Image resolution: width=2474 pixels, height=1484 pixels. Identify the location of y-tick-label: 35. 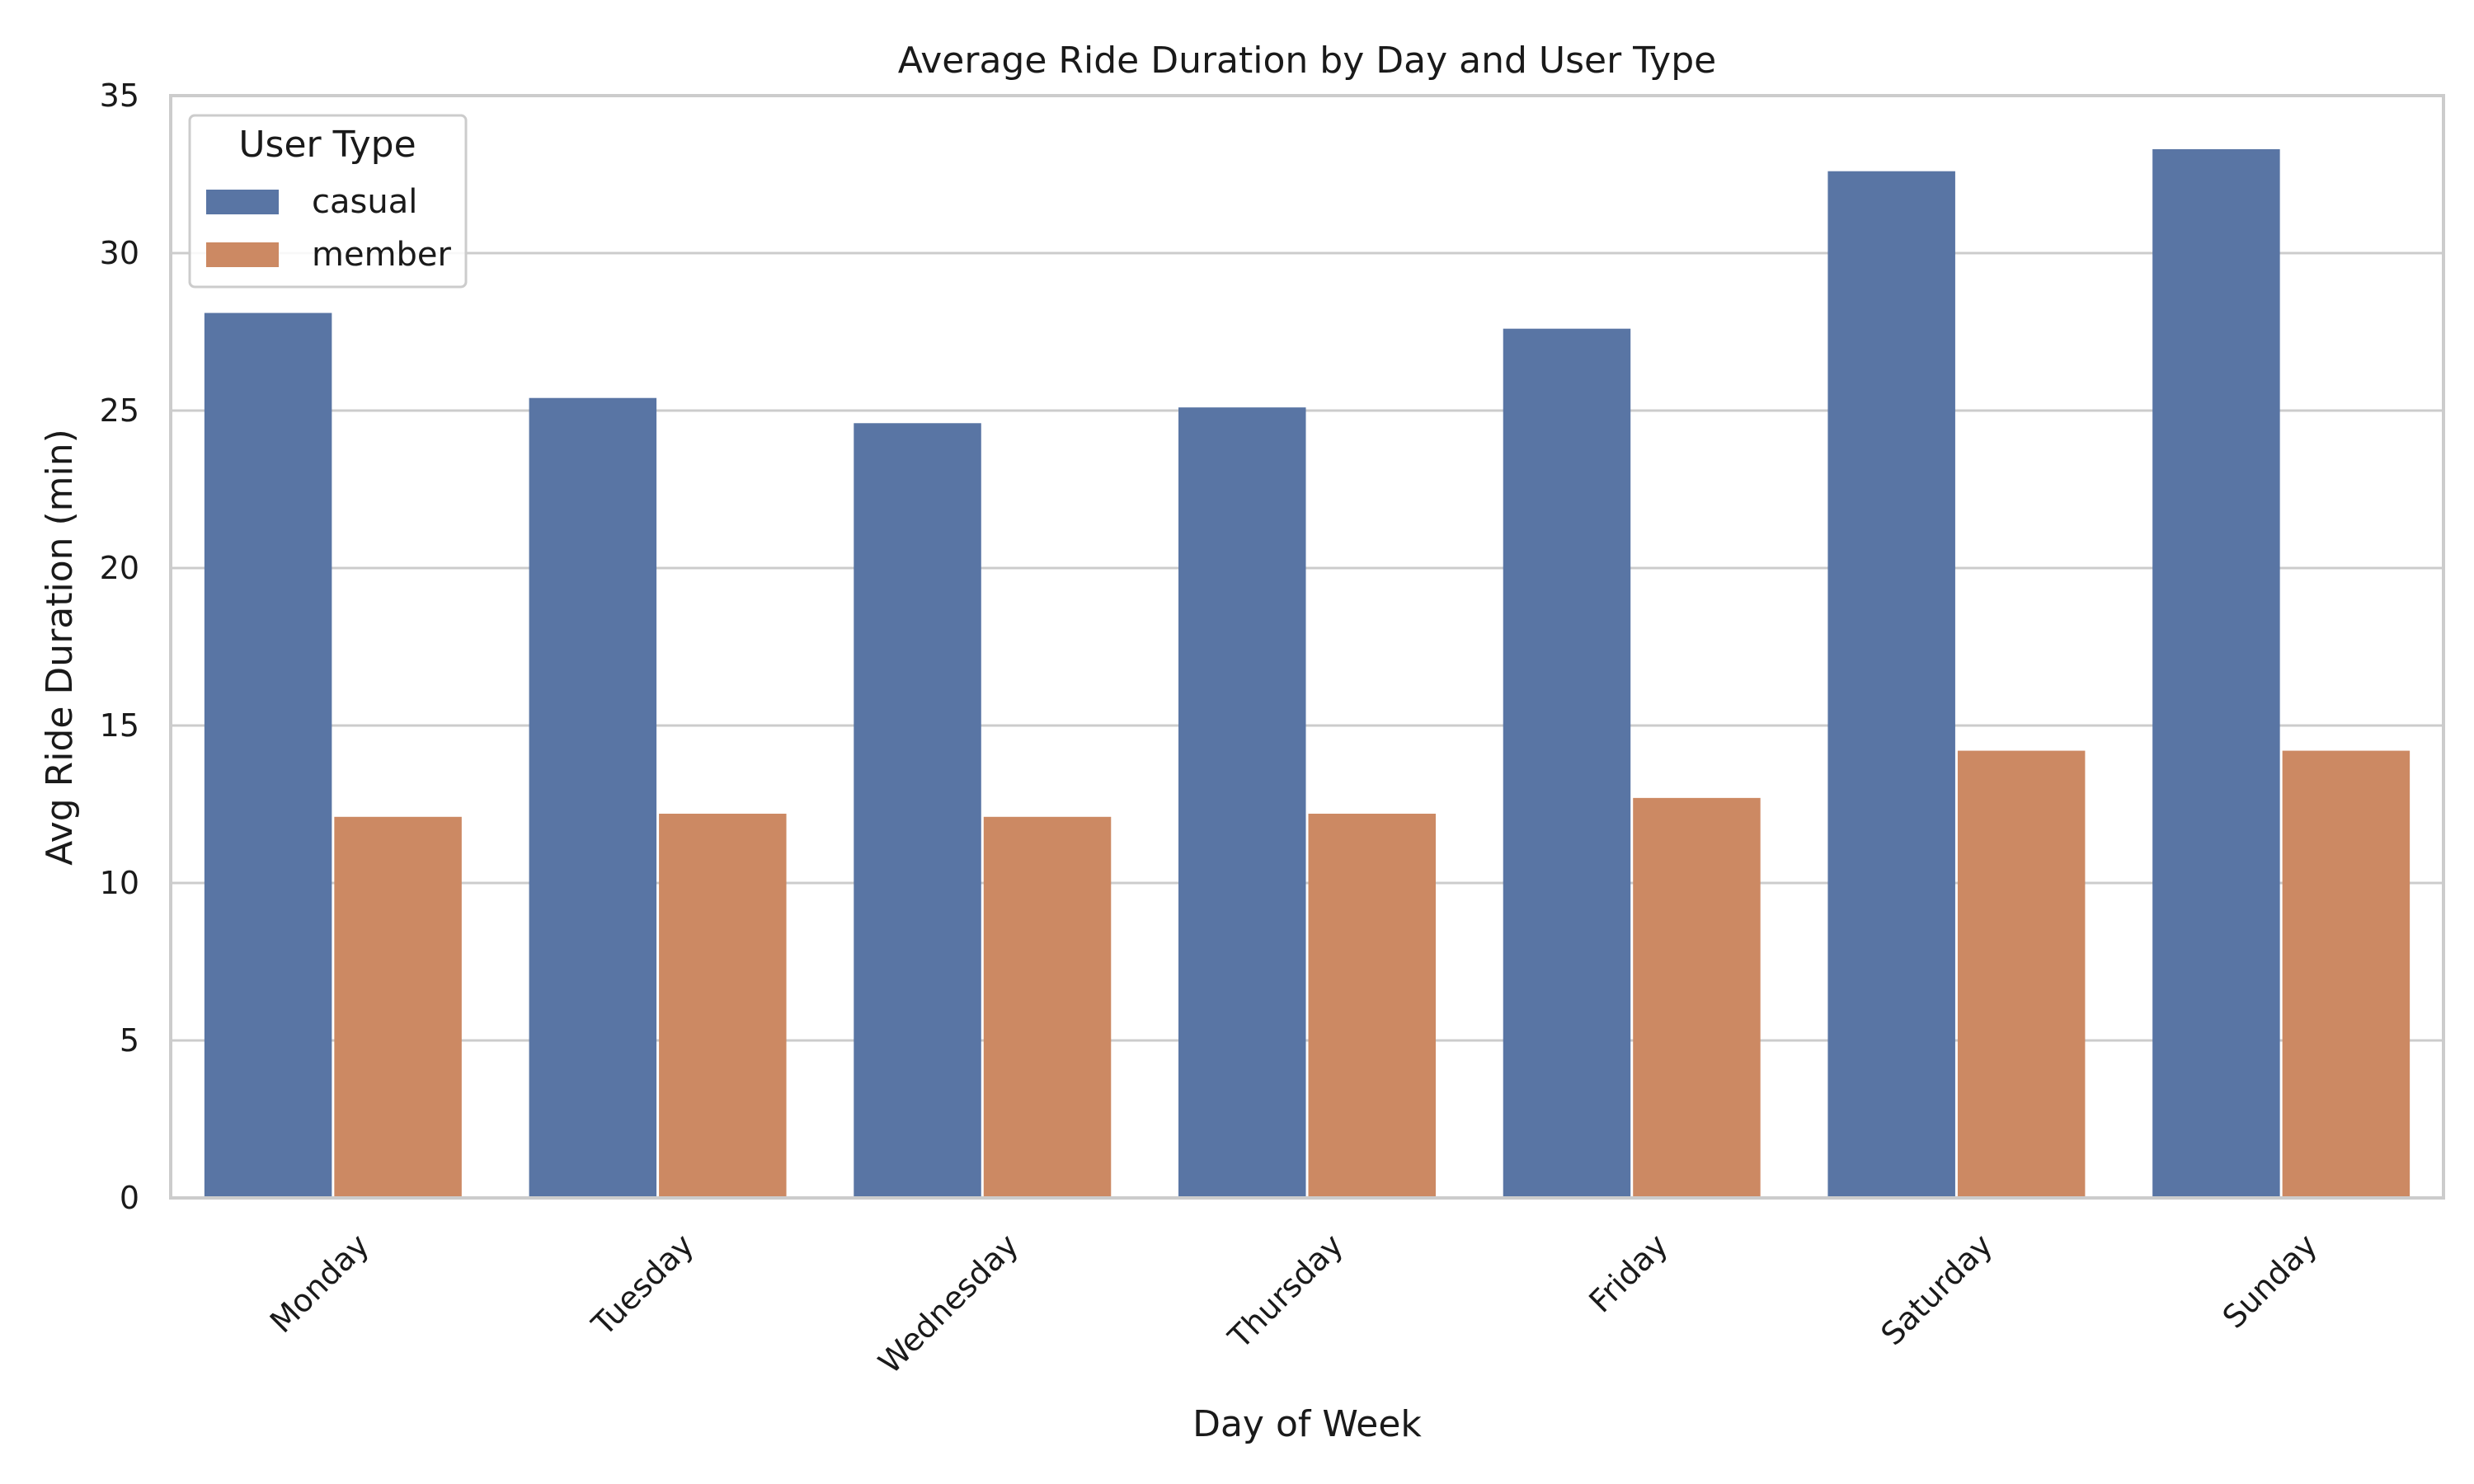
(119, 95).